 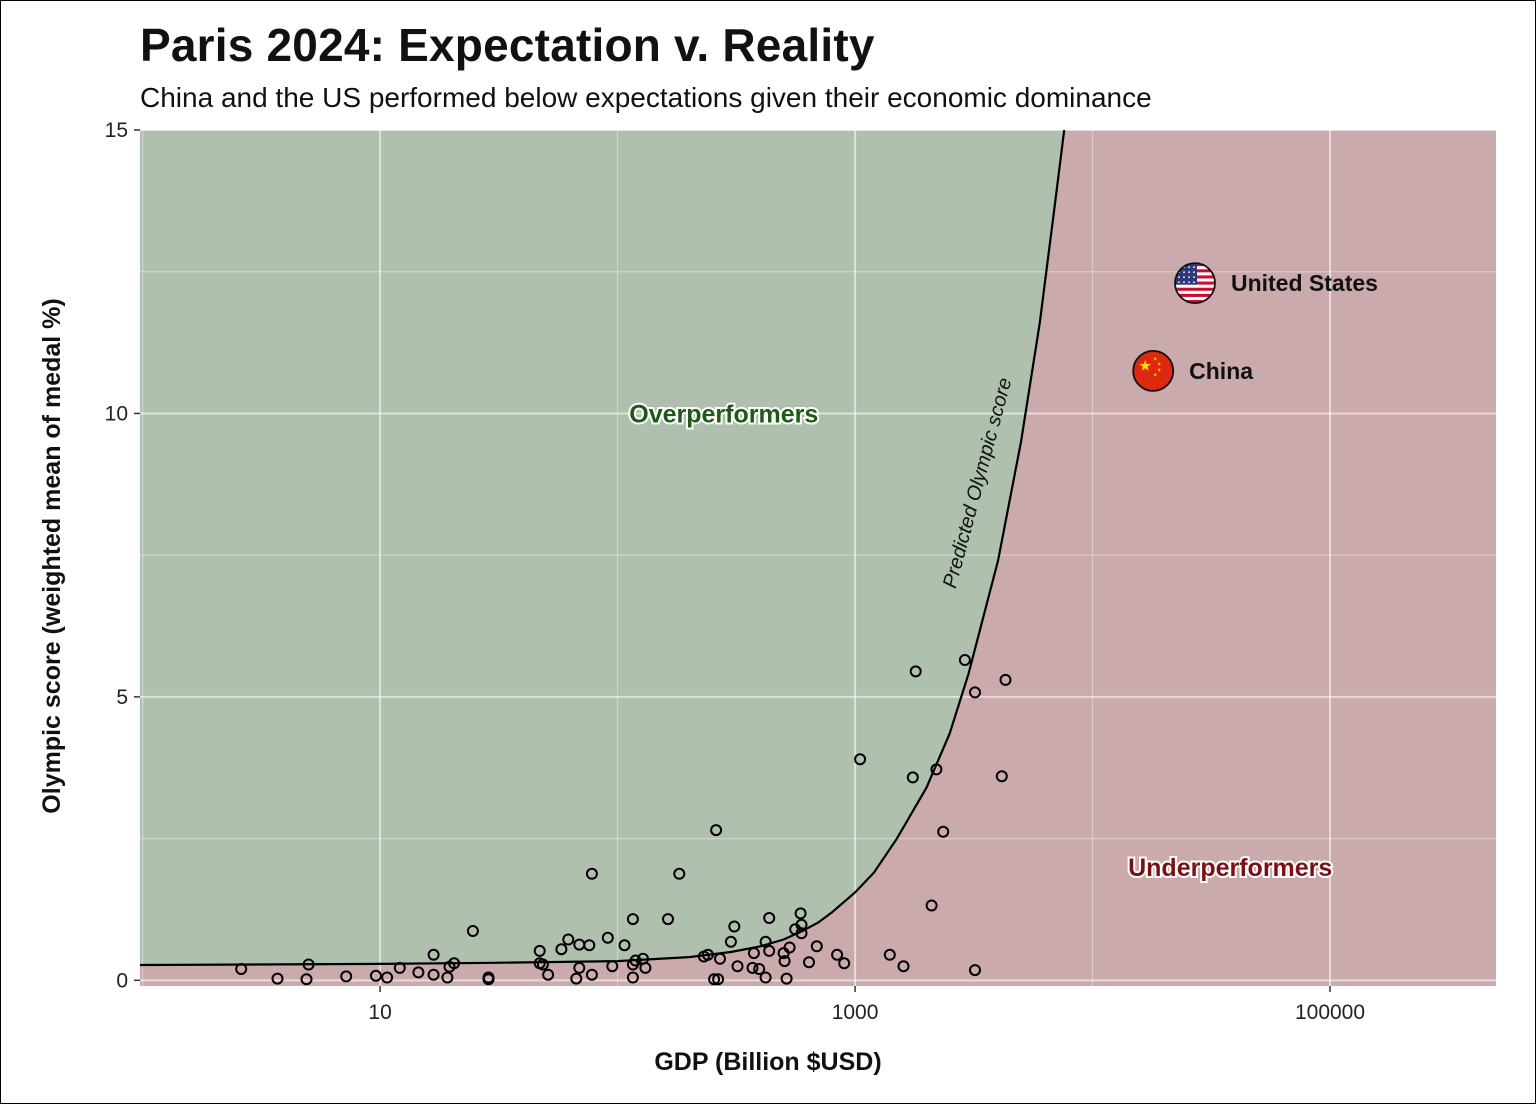 What do you see at coordinates (116, 413) in the screenshot?
I see `y-tick-label: 10` at bounding box center [116, 413].